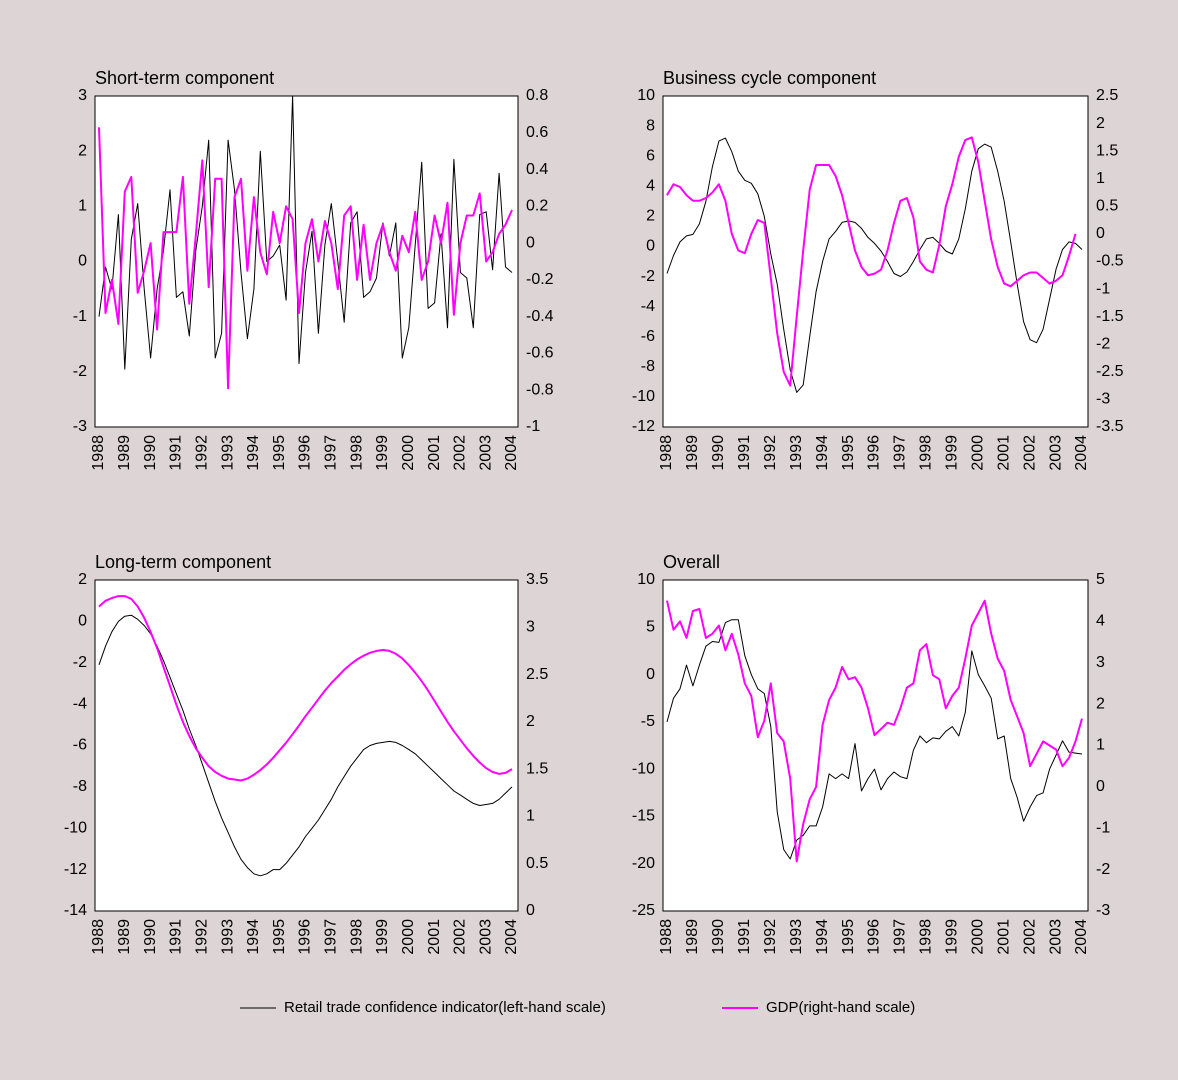 The height and width of the screenshot is (1080, 1178). What do you see at coordinates (650, 155) in the screenshot?
I see `y-tick-label: 6` at bounding box center [650, 155].